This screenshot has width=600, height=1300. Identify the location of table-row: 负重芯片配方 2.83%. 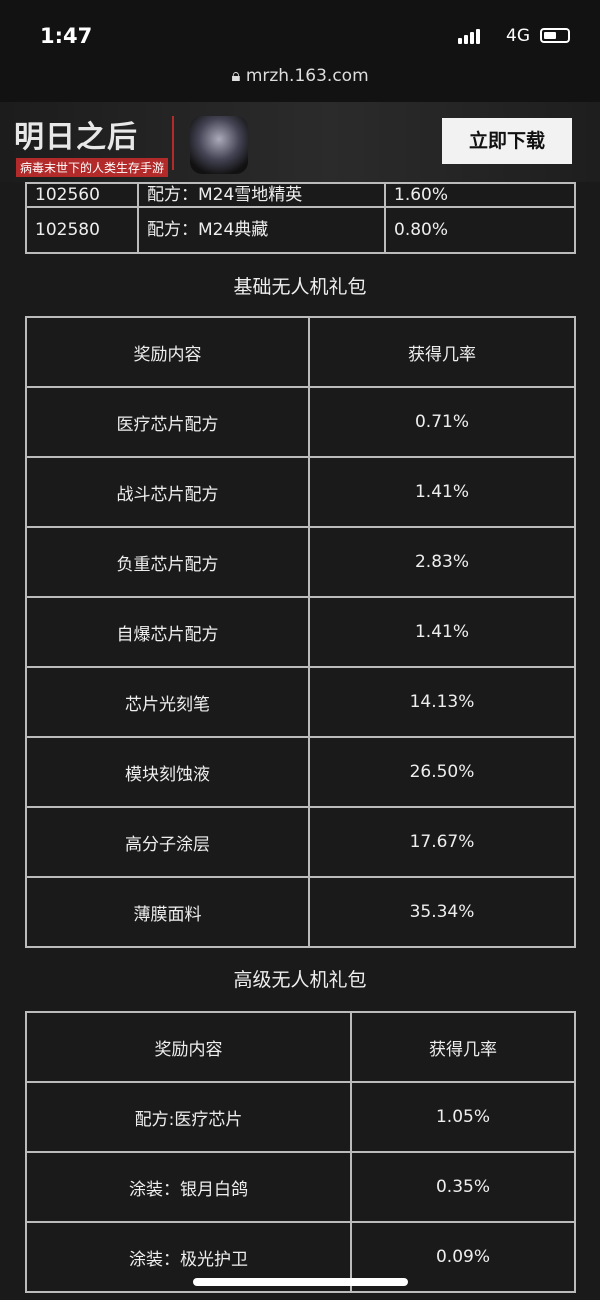
(300, 562).